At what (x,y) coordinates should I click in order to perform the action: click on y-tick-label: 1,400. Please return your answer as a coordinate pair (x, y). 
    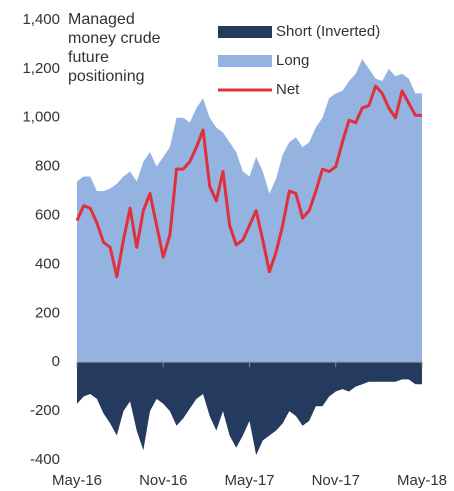
    Looking at the image, I should click on (41, 19).